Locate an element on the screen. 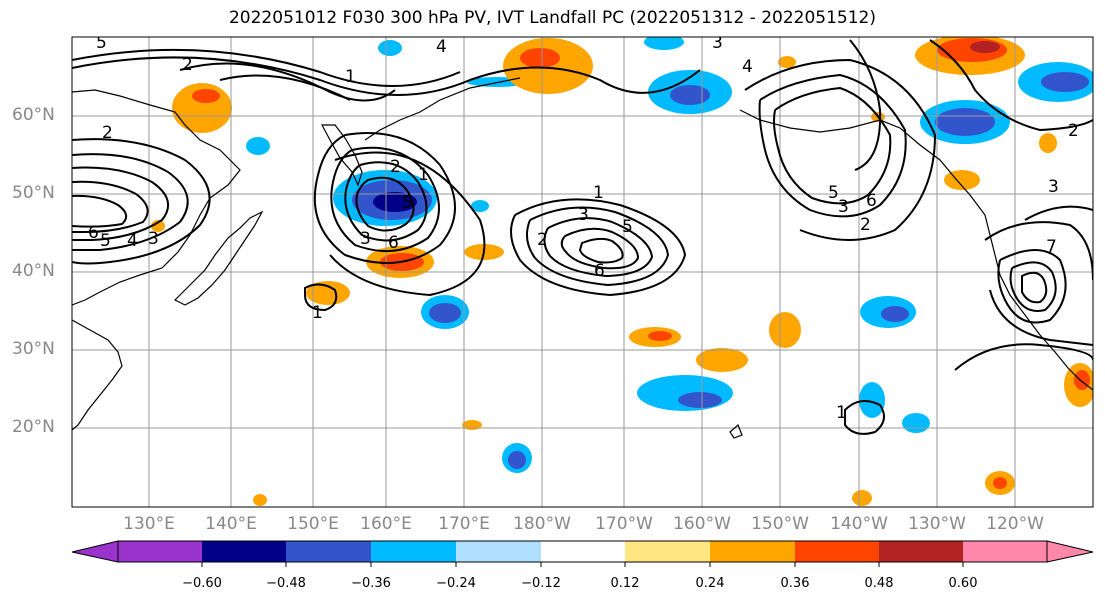 The height and width of the screenshot is (601, 1105). colorbar-tick-label: 0.36 is located at coordinates (795, 583).